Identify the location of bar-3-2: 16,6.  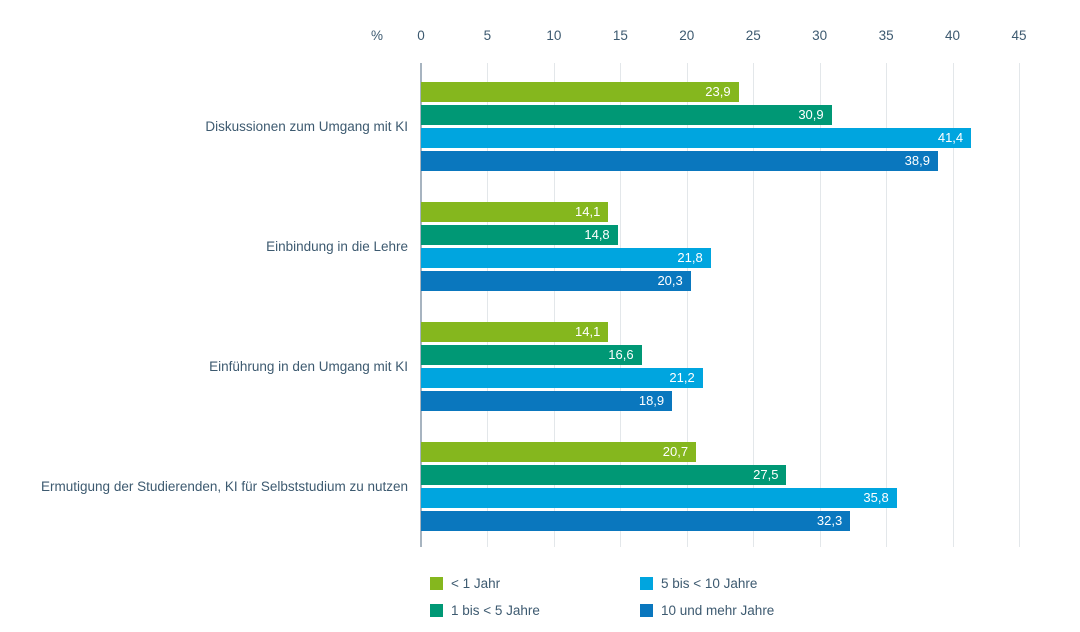
(531, 355).